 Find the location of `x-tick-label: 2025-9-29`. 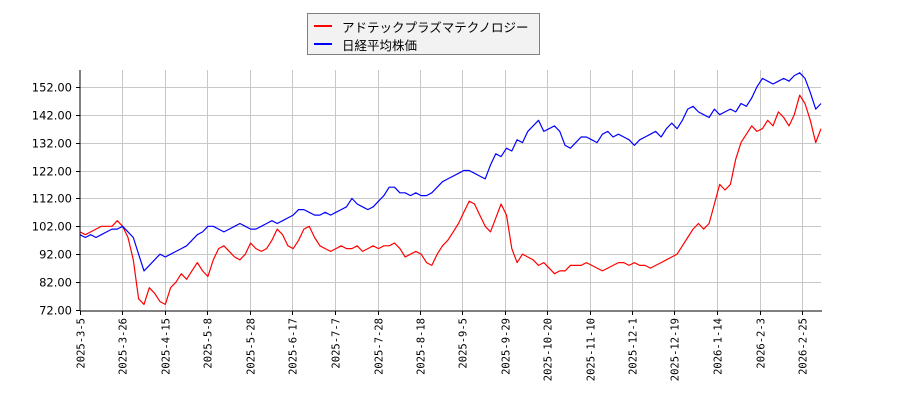

x-tick-label: 2025-9-29 is located at coordinates (507, 346).